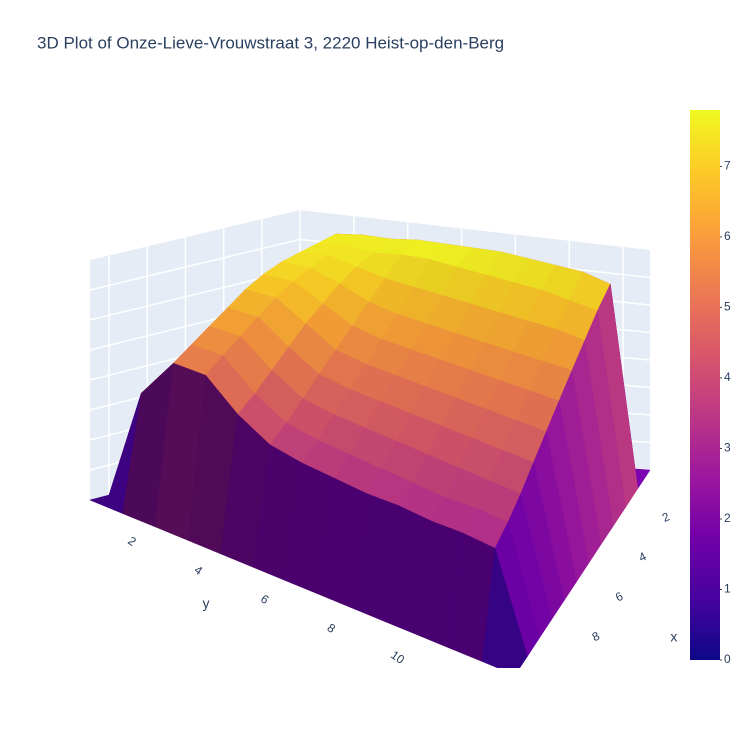 The image size is (750, 750). Describe the element at coordinates (206, 603) in the screenshot. I see `y-axis-title: y` at that location.